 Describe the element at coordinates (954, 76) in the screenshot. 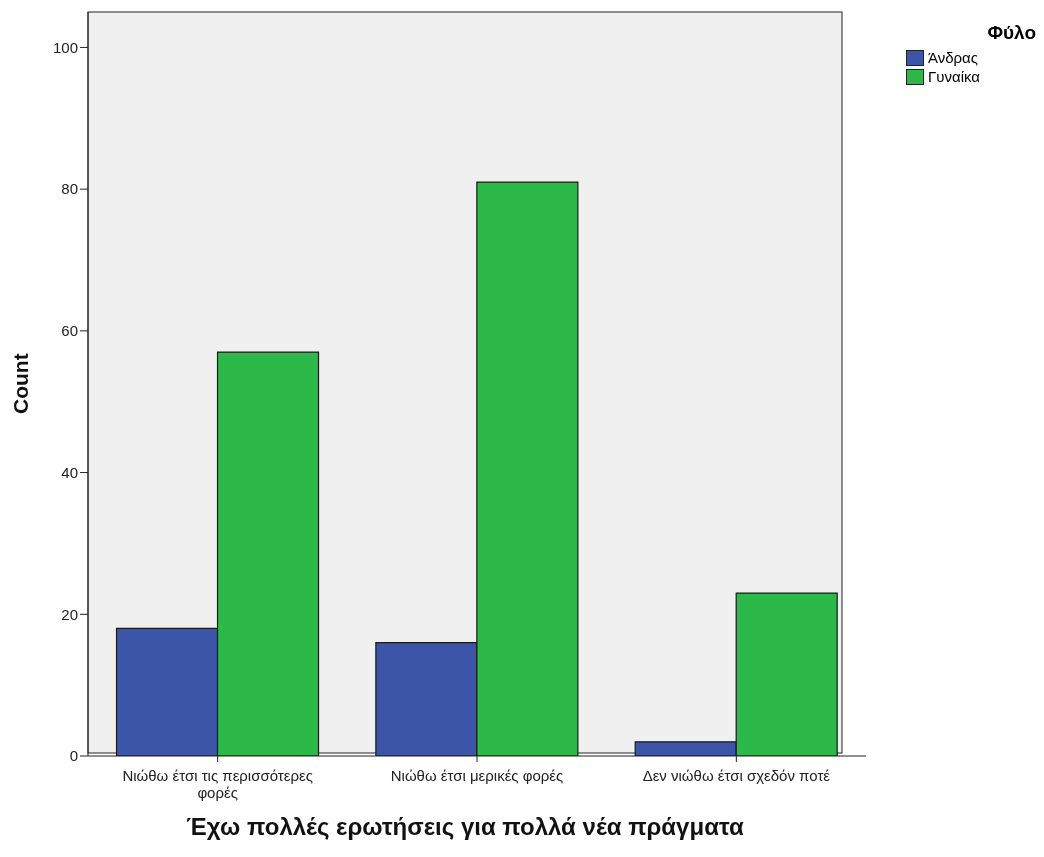

I see `legend-label: Γυναίκα` at that location.